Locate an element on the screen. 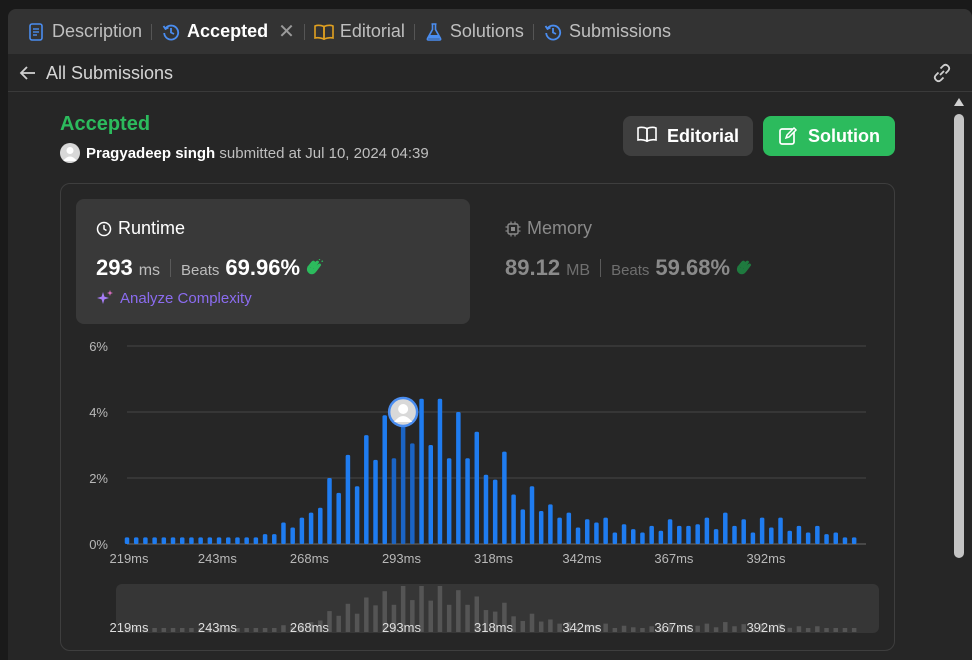  submitter-name: Pragyadeep singh is located at coordinates (151, 153).